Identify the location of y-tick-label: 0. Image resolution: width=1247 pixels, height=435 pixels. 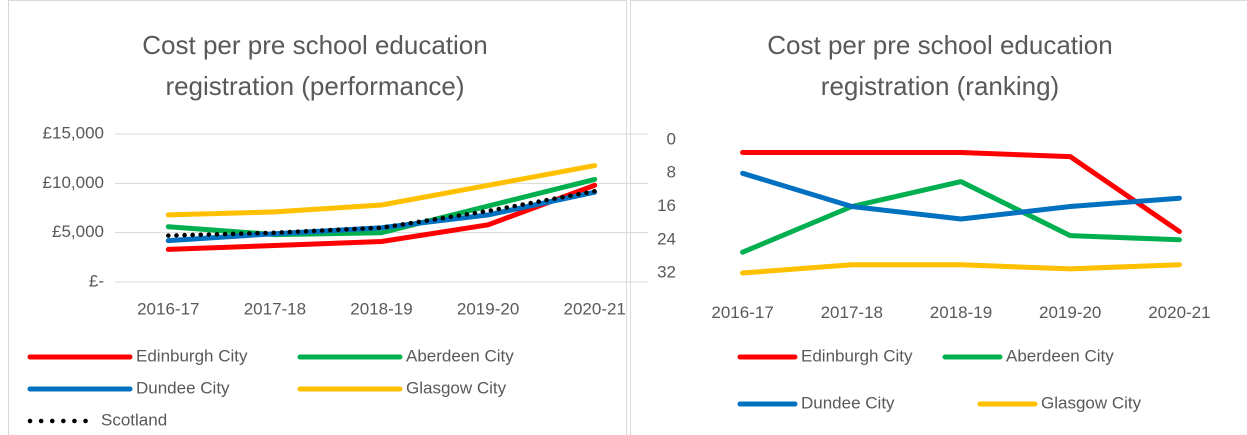
(671, 138).